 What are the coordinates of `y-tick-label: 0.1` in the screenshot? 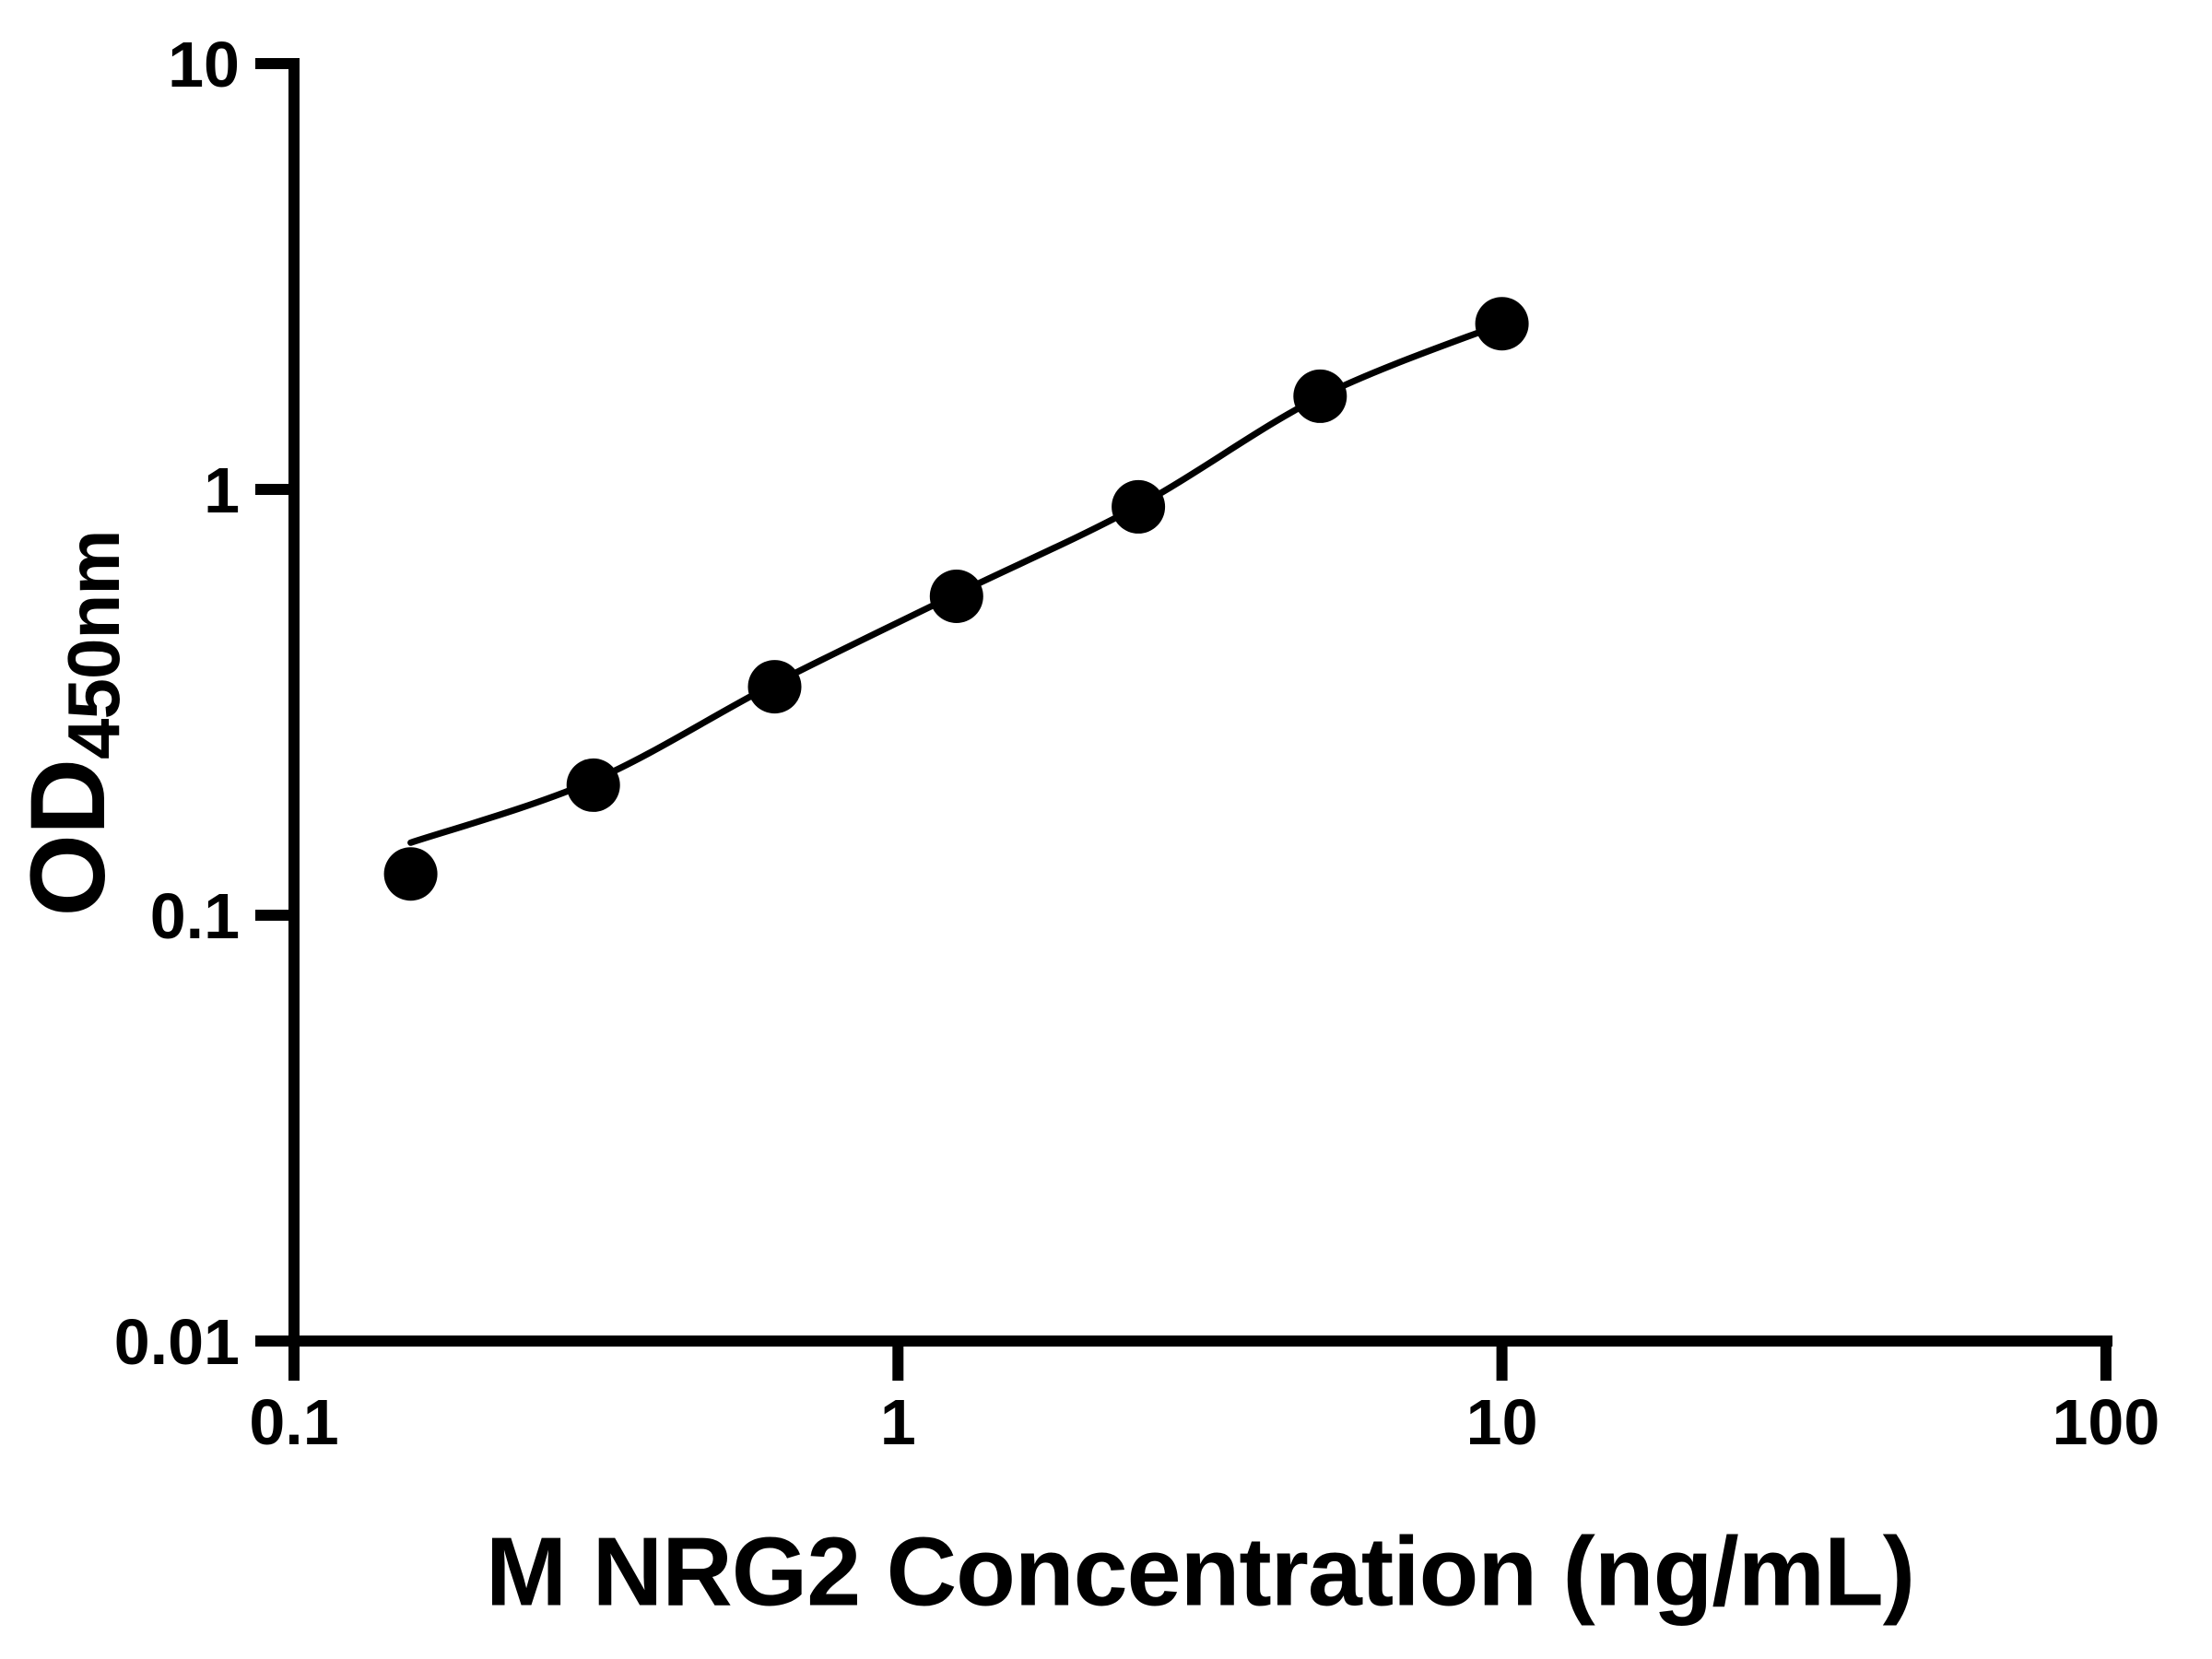 It's located at (195, 916).